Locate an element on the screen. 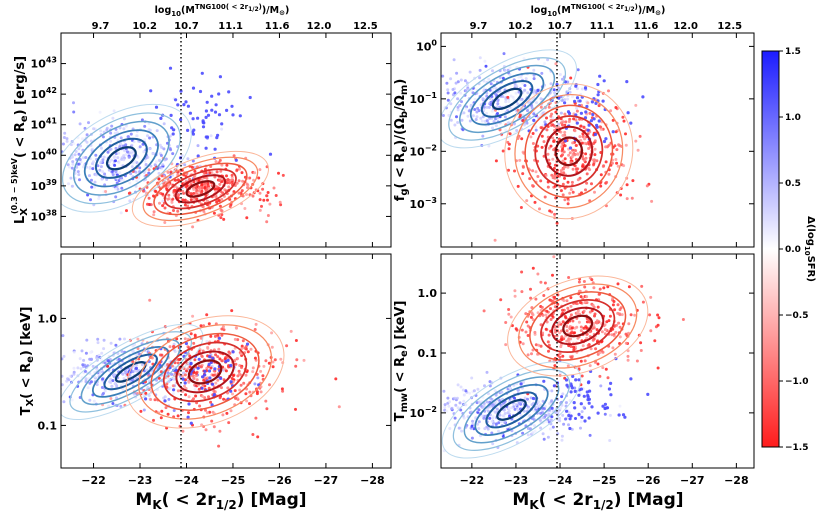 Image resolution: width=822 pixels, height=515 pixels. contour-line is located at coordinates (200, 189).